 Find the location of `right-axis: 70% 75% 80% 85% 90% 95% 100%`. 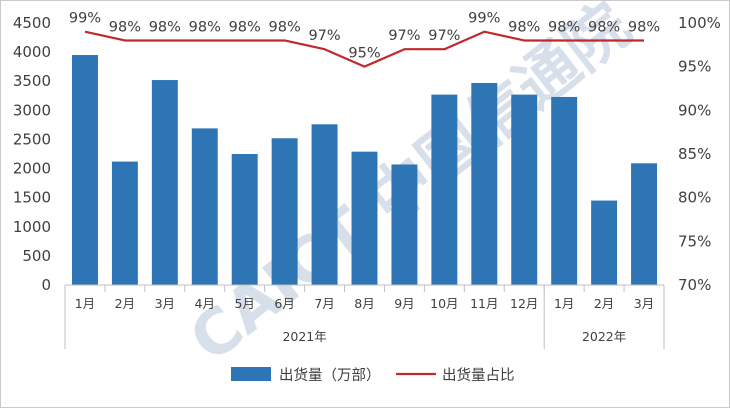

right-axis: 70% 75% 80% 85% 90% 95% 100% is located at coordinates (699, 154).